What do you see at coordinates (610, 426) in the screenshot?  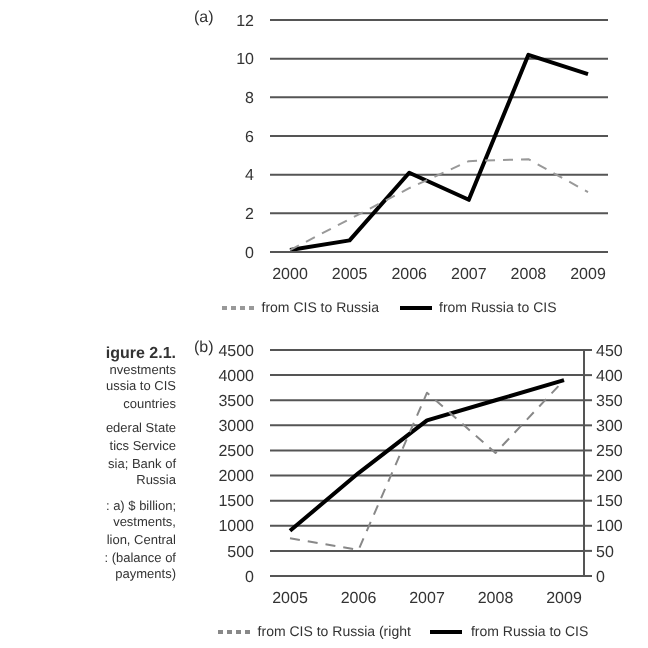 I see `y2-tick-label: 300` at bounding box center [610, 426].